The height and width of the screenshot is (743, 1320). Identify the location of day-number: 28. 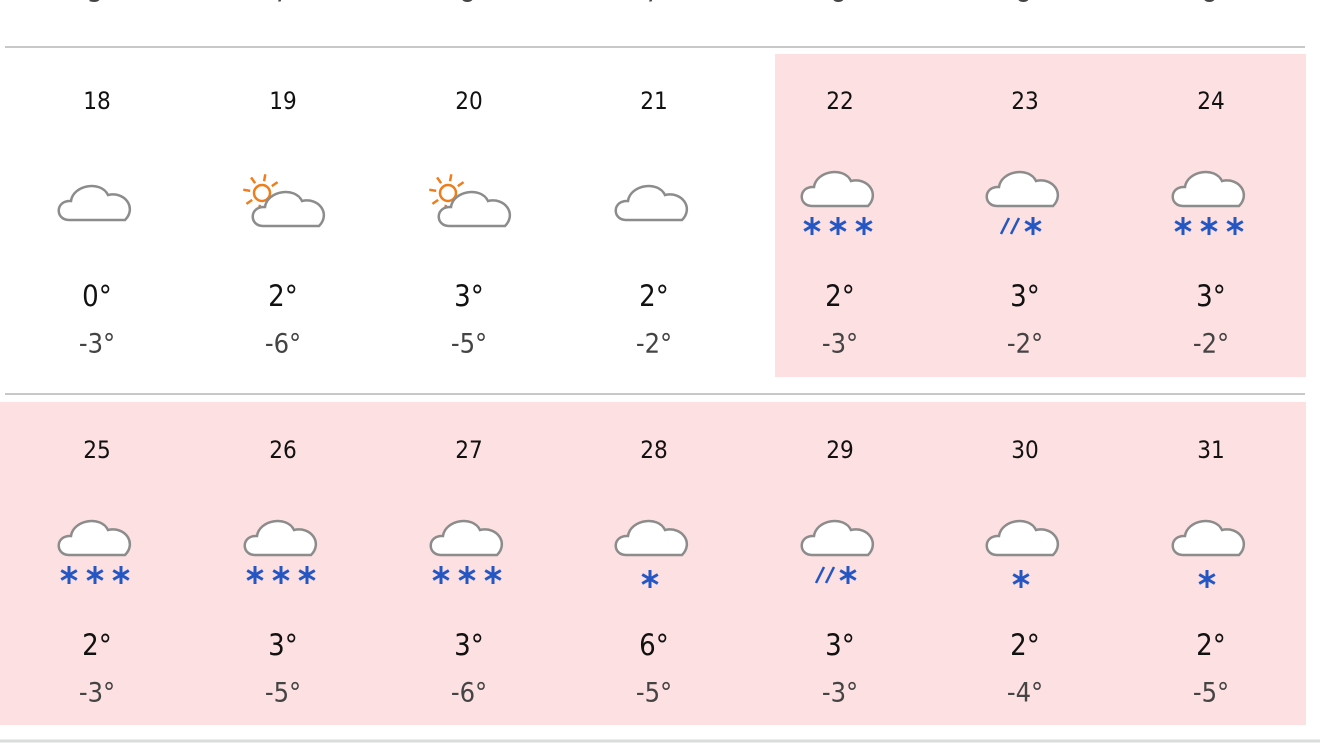
(653, 450).